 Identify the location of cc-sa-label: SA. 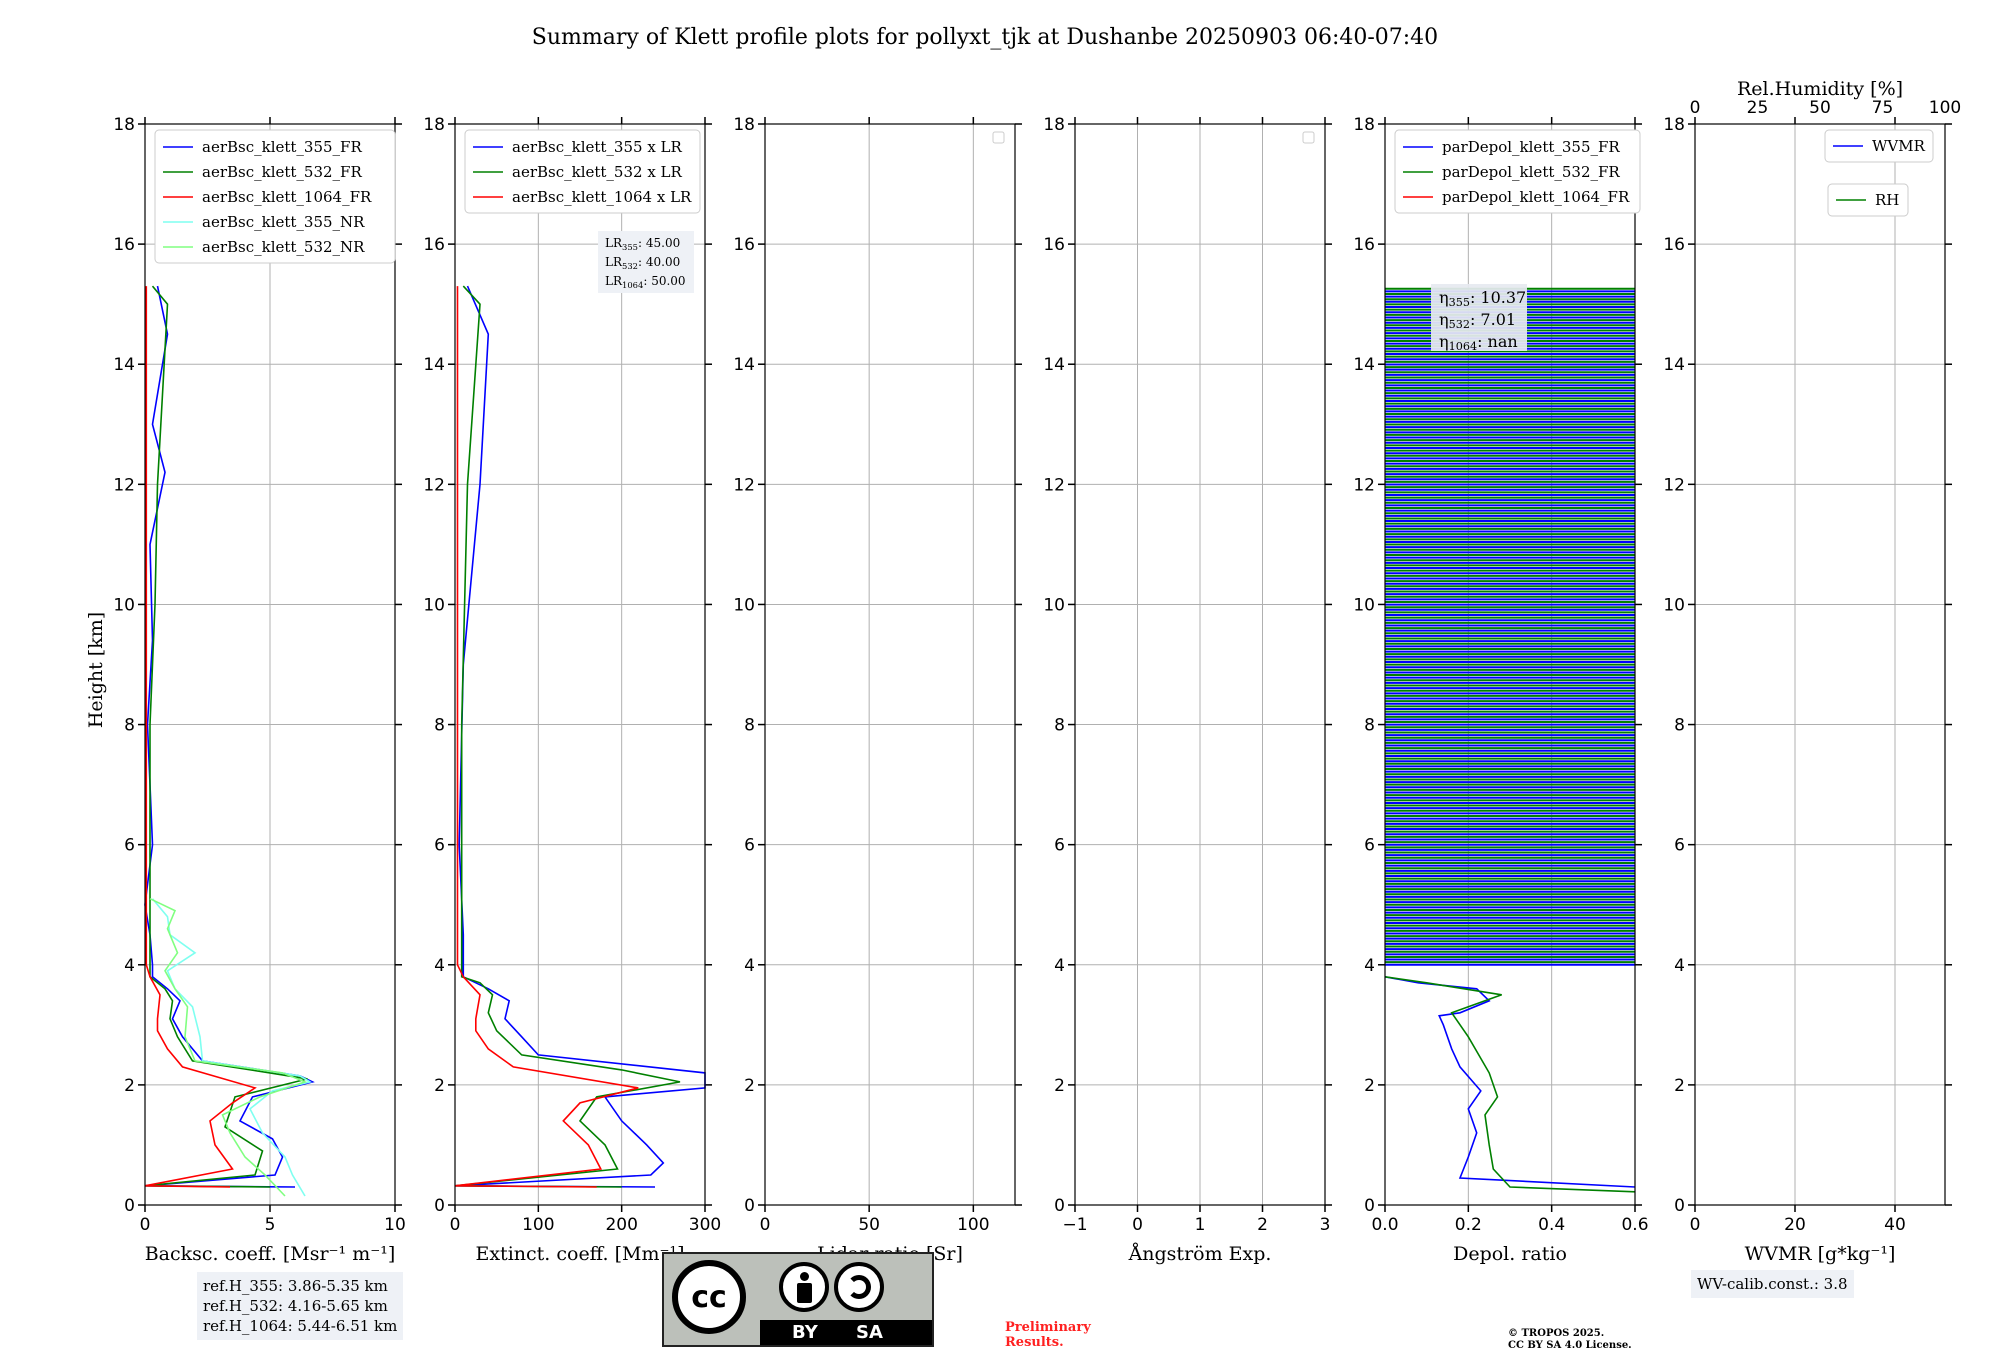
(869, 1332).